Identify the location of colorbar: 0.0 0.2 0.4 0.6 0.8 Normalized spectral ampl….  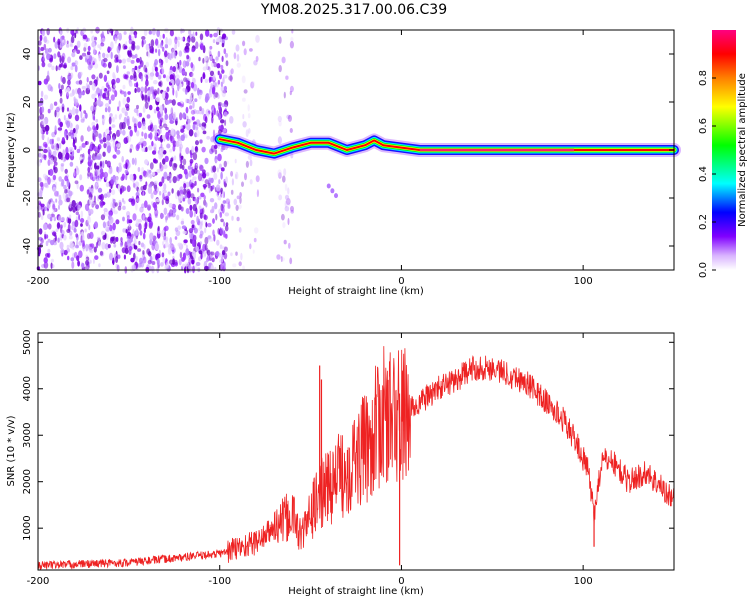
(723, 154).